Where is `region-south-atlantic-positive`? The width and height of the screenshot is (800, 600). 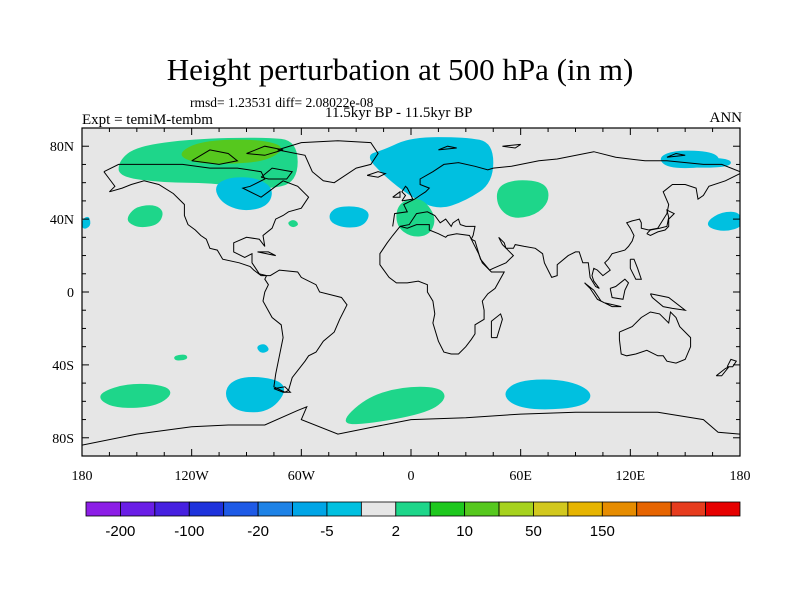 region-south-atlantic-positive is located at coordinates (395, 405).